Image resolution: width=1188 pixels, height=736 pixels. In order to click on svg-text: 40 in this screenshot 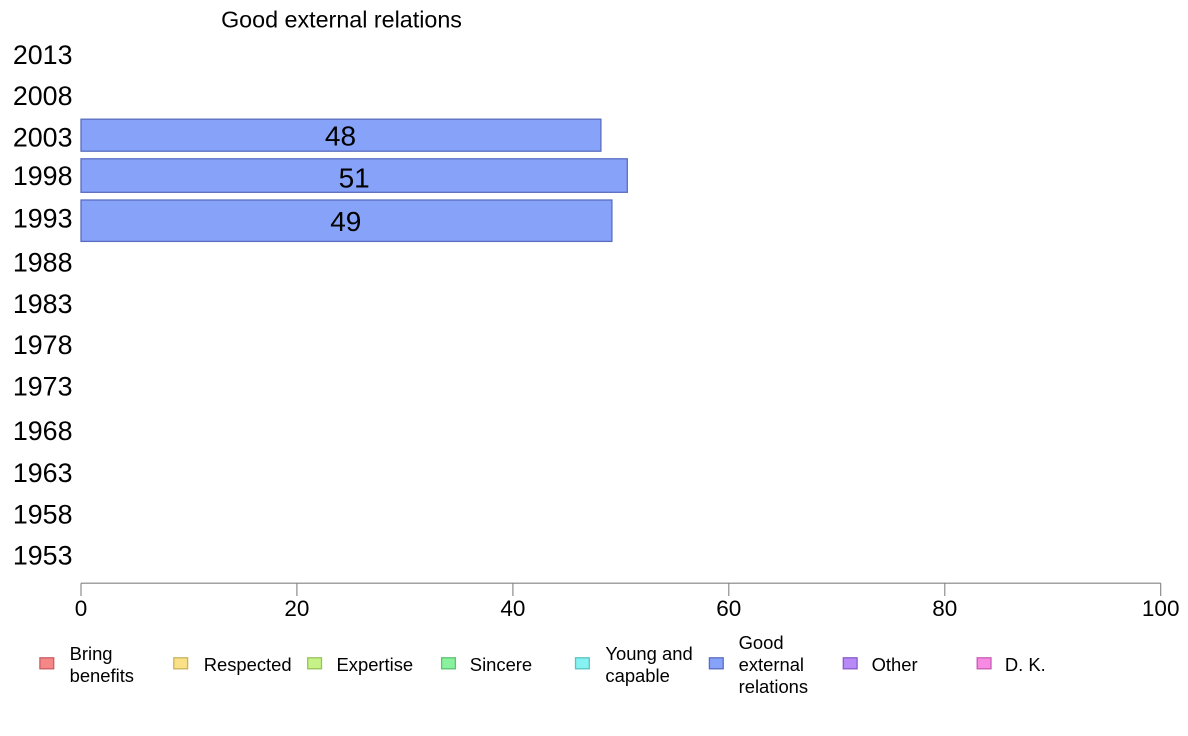, I will do `click(512, 608)`.